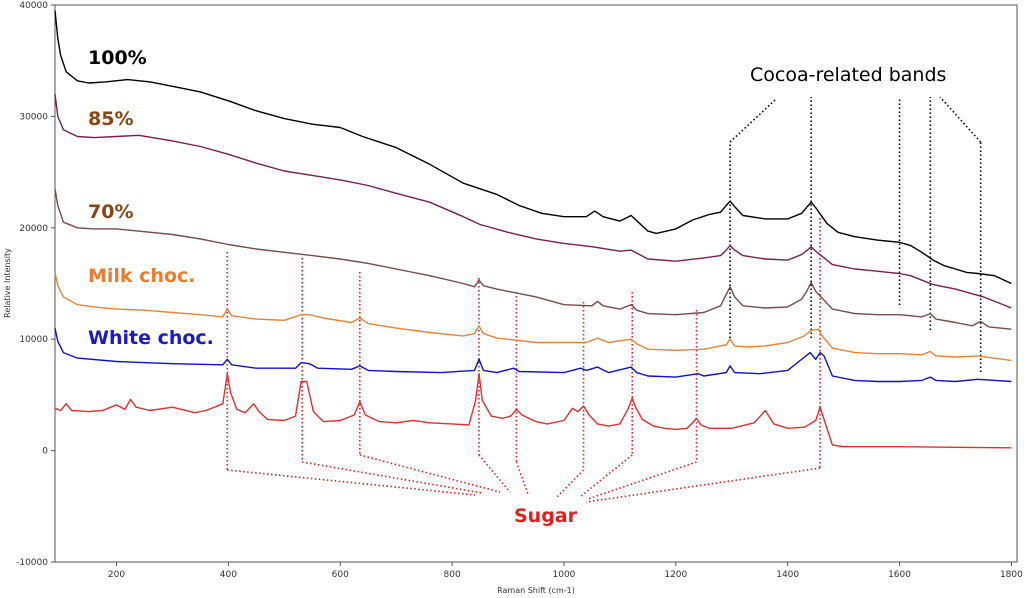  I want to click on x-tick-label: 1200, so click(675, 575).